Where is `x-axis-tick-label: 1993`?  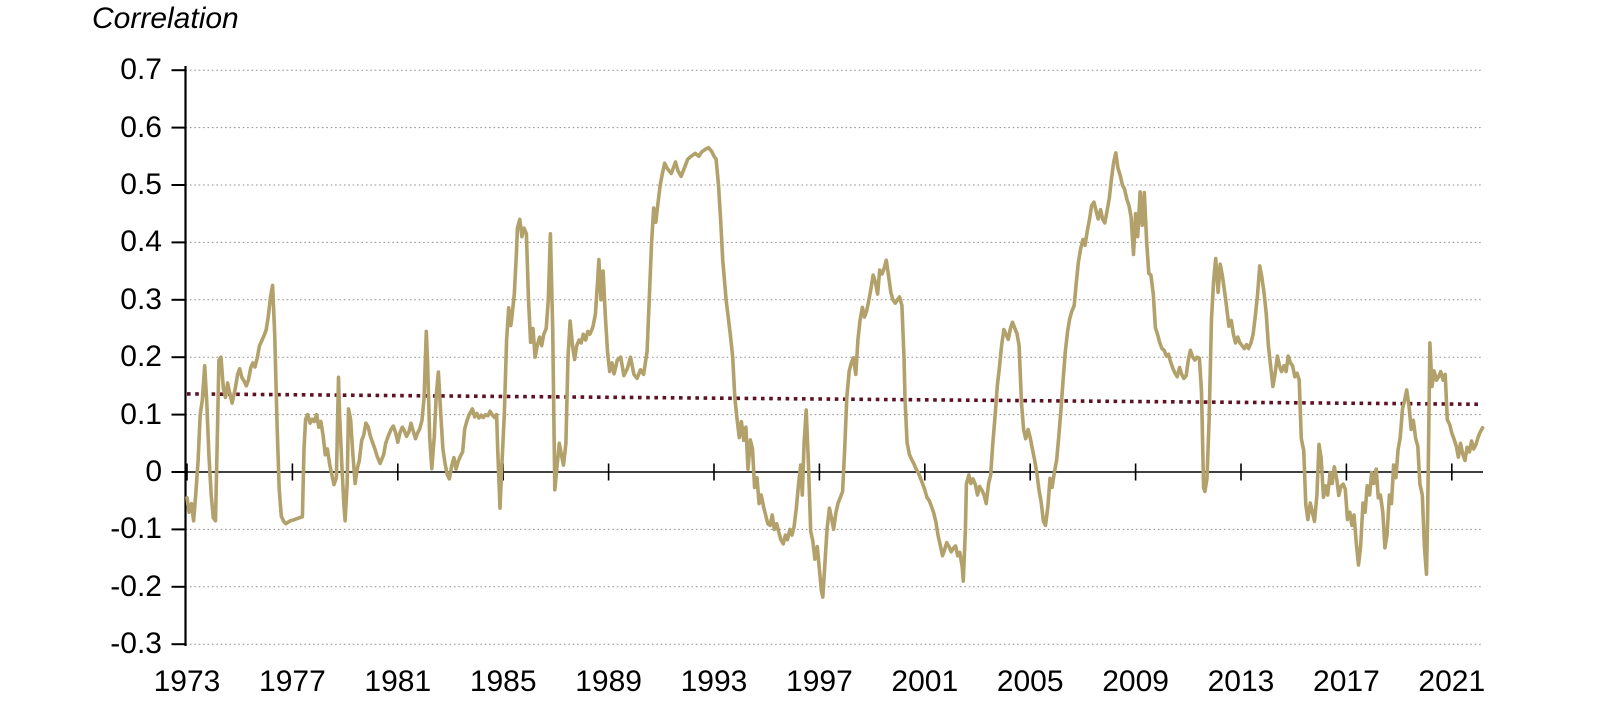 x-axis-tick-label: 1993 is located at coordinates (714, 681).